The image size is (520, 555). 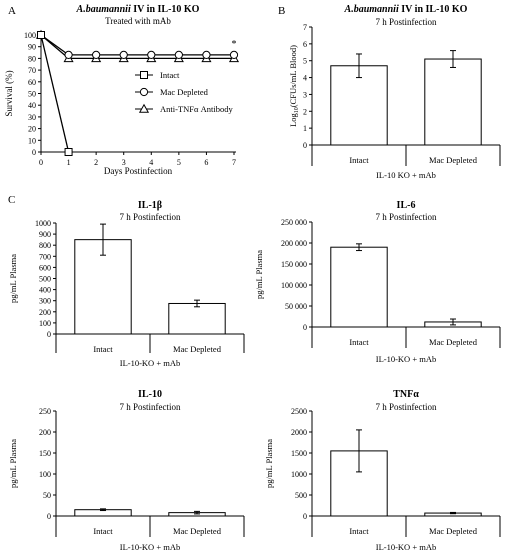 I want to click on panel-c-il10-subtitle: 7 h Postinfection, so click(x=150, y=407).